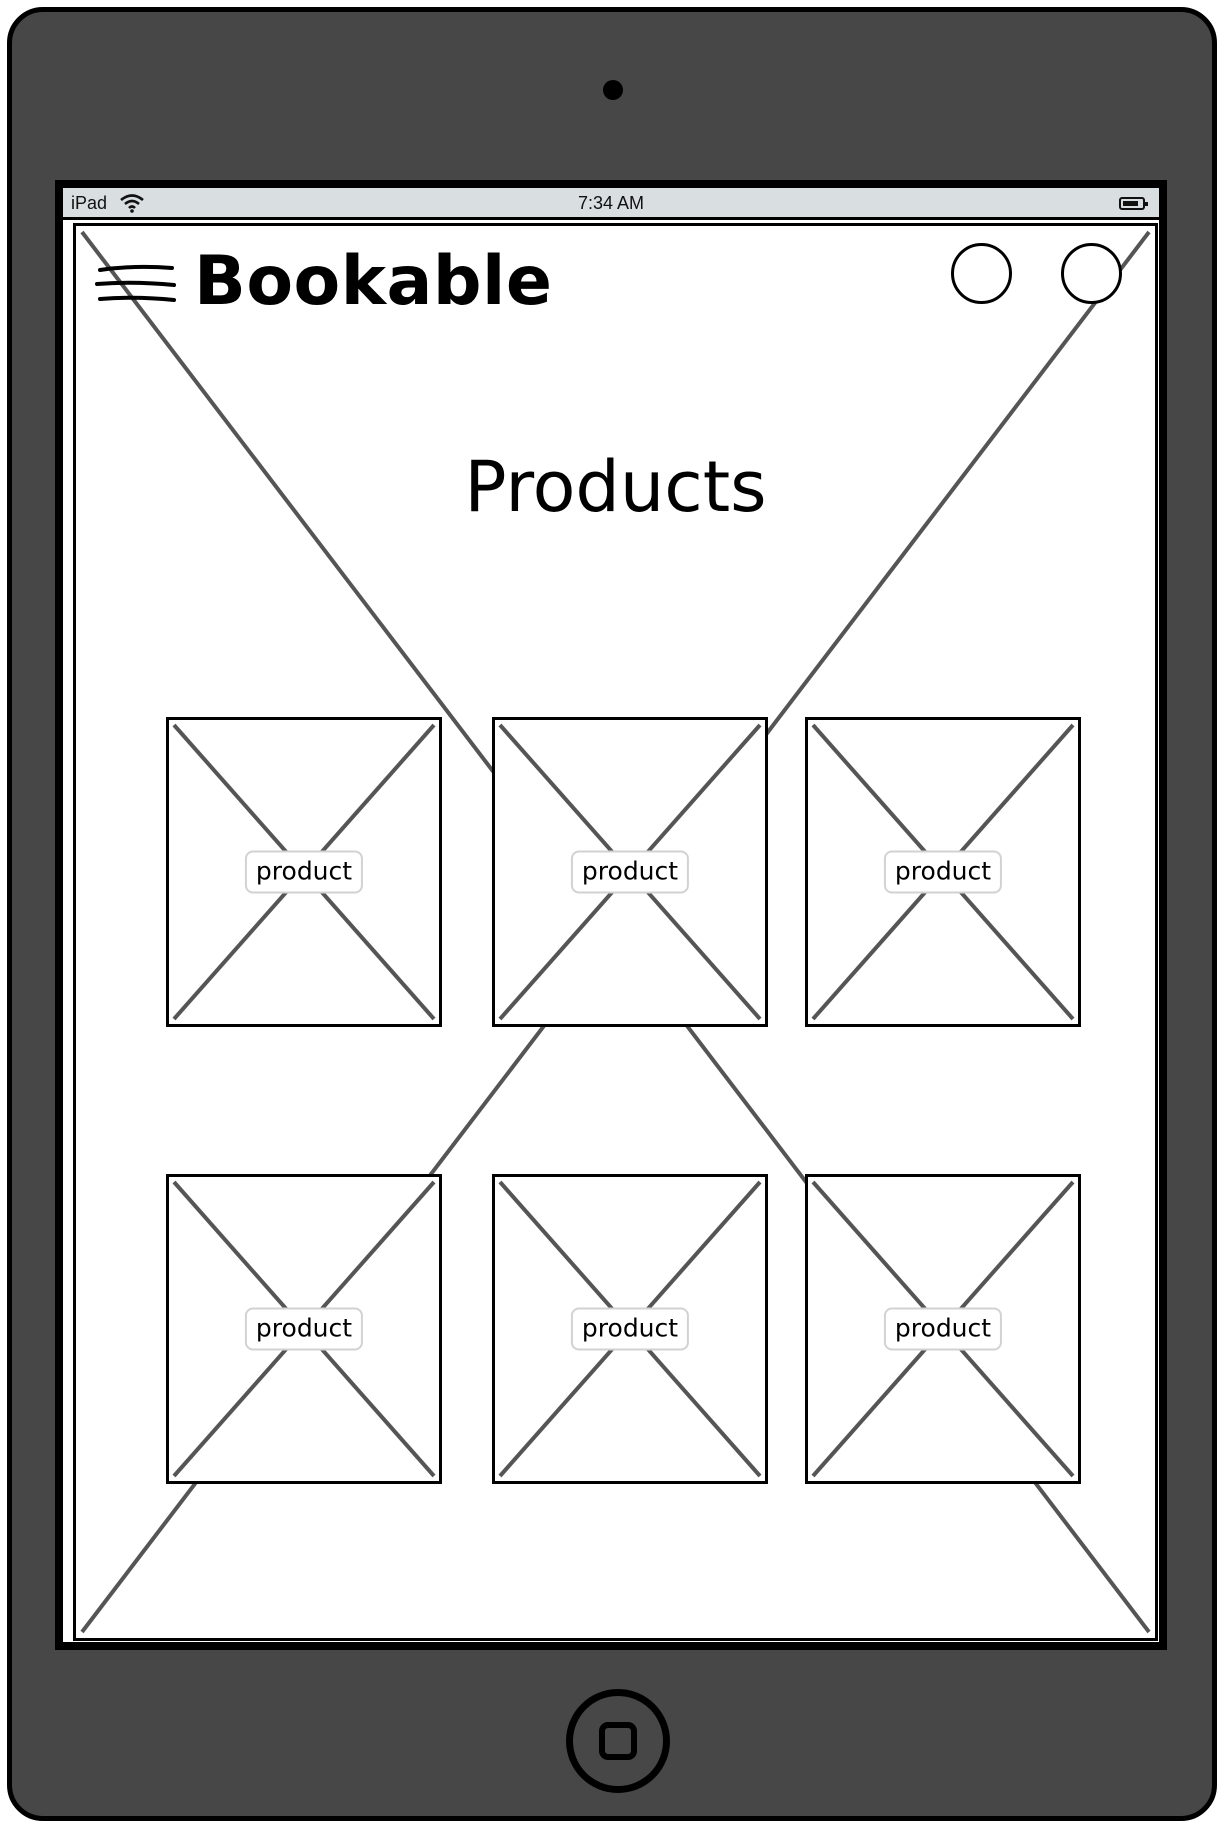  Describe the element at coordinates (613, 90) in the screenshot. I see `camera-icon` at that location.